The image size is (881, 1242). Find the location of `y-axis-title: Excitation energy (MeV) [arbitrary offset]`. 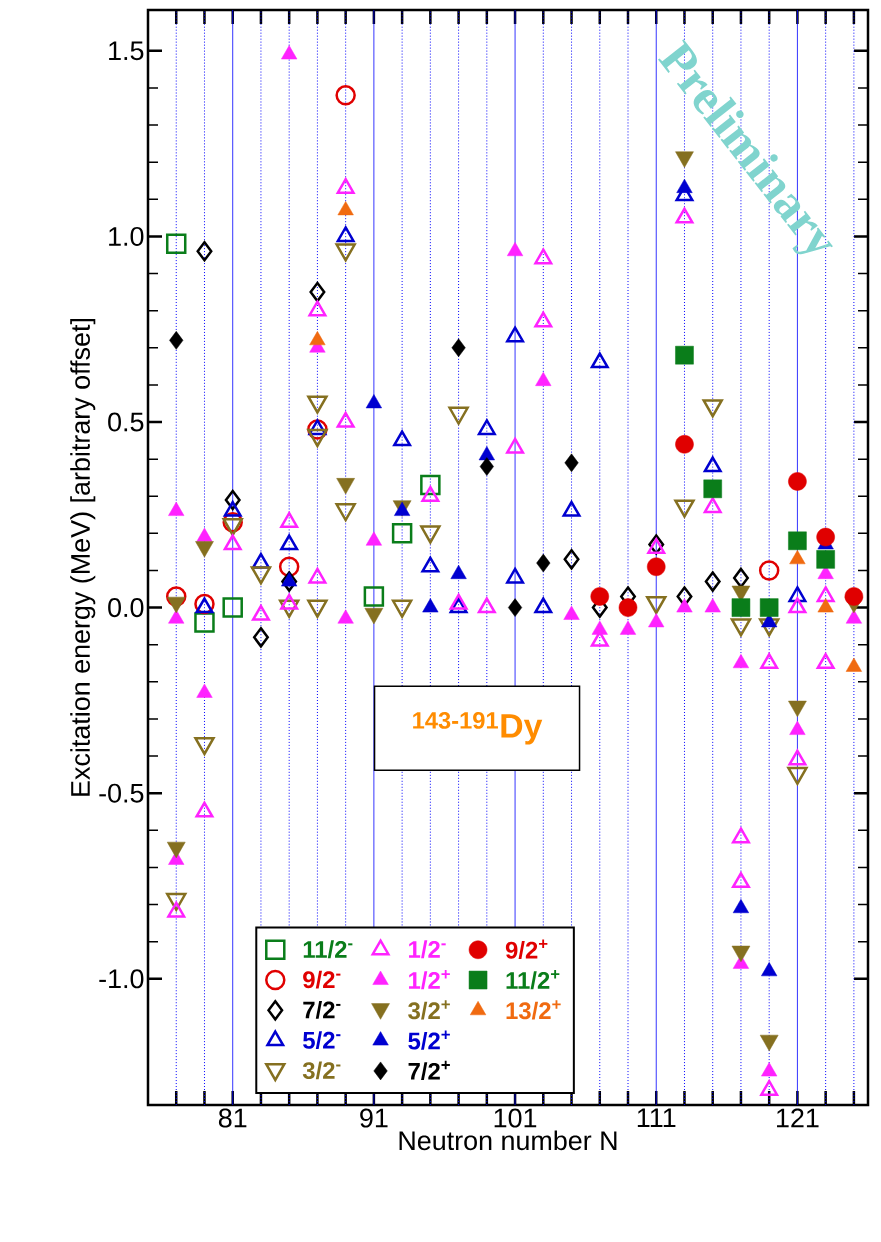

y-axis-title: Excitation energy (MeV) [arbitrary offset] is located at coordinates (83, 557).